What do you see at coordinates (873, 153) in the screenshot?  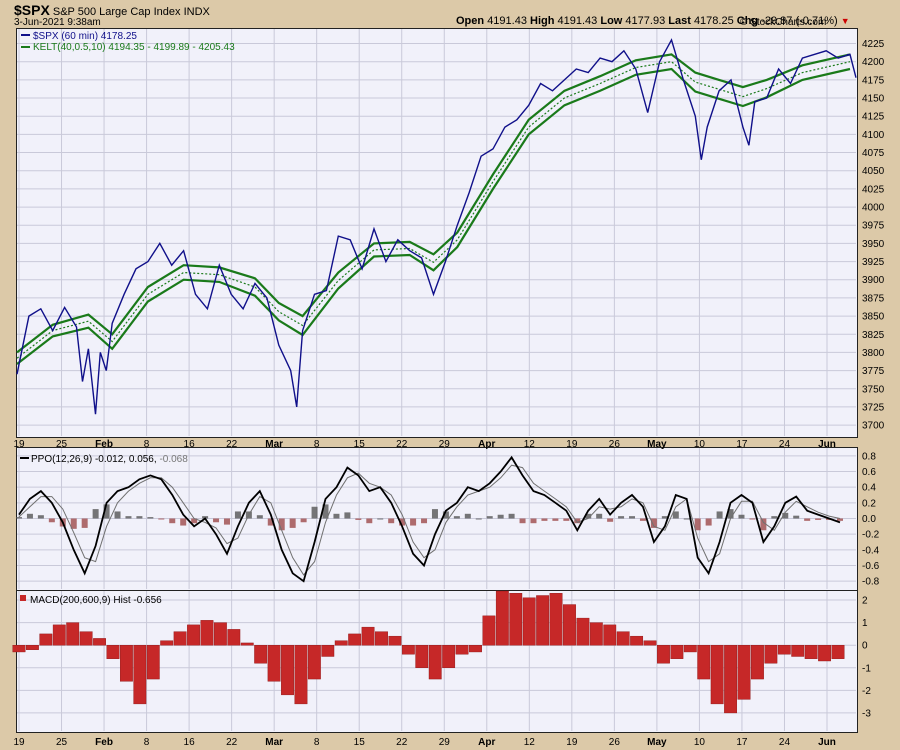 I see `y-tick-label: 4075` at bounding box center [873, 153].